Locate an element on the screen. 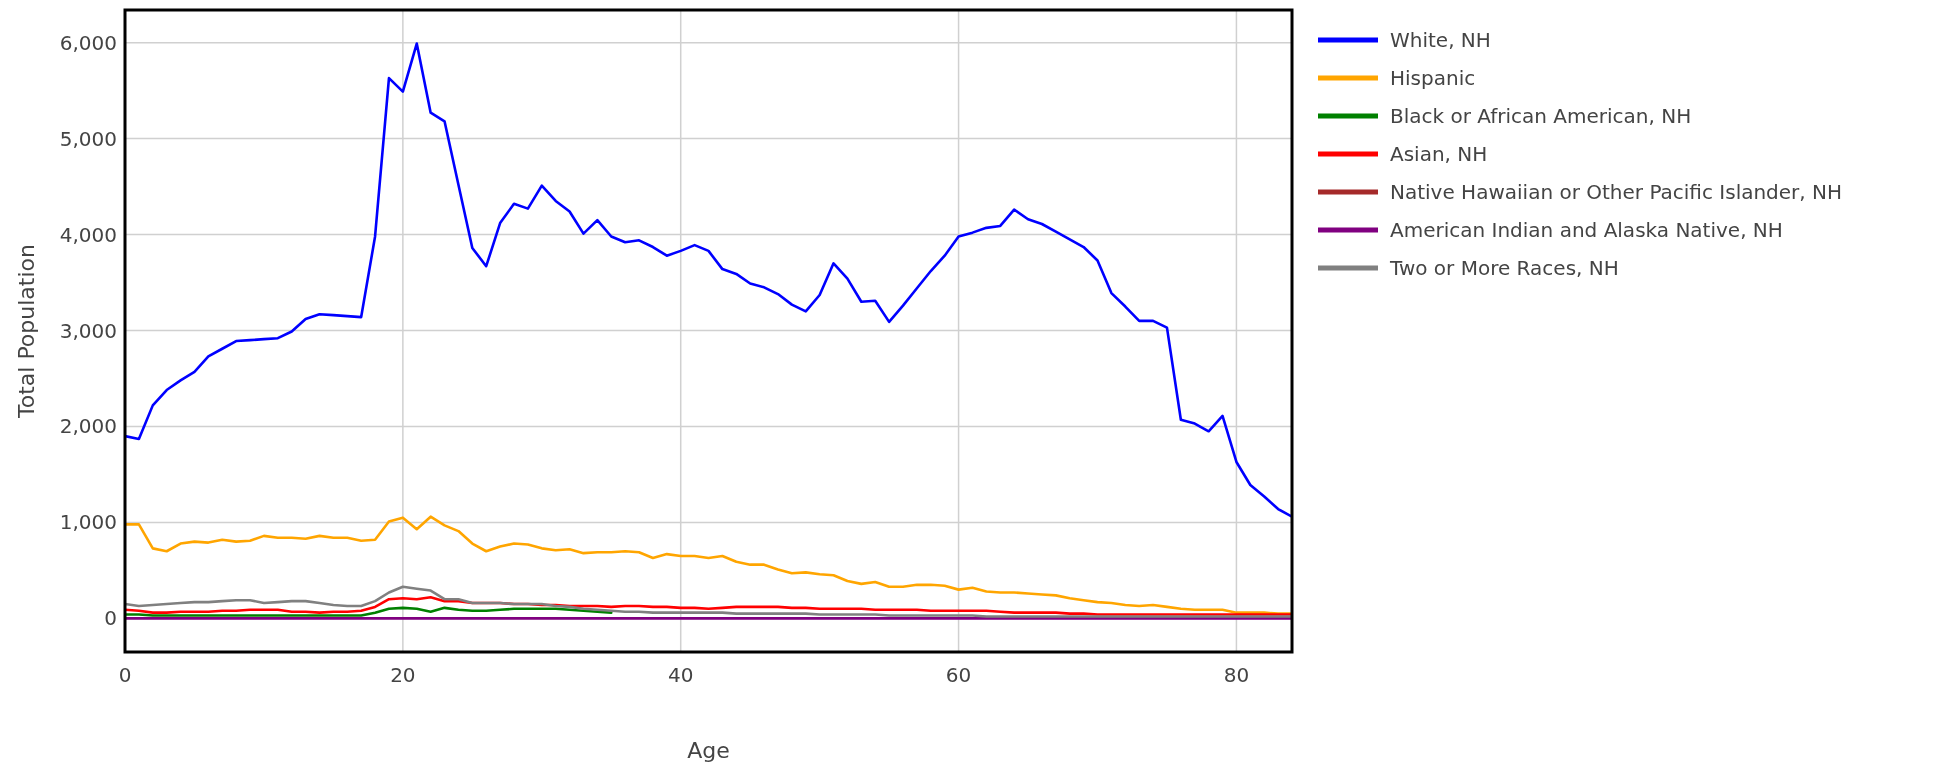 Image resolution: width=1952 pixels, height=765 pixels. x-tick-label: 20 is located at coordinates (403, 675).